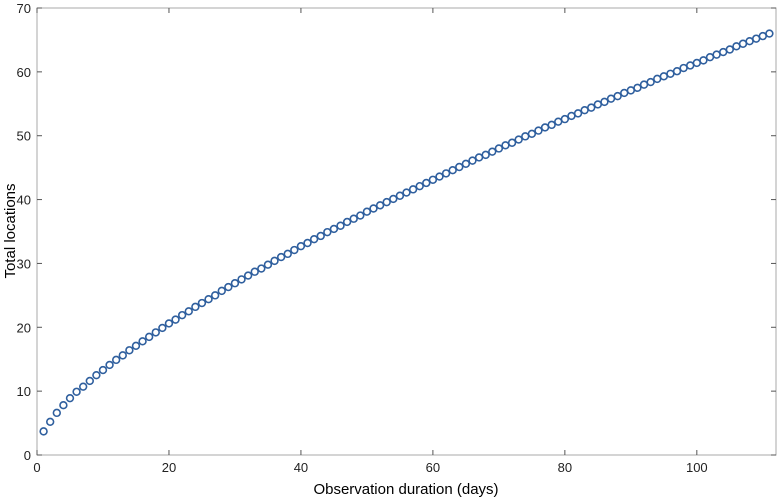 The width and height of the screenshot is (780, 500). I want to click on y-tick-label: 30, so click(24, 263).